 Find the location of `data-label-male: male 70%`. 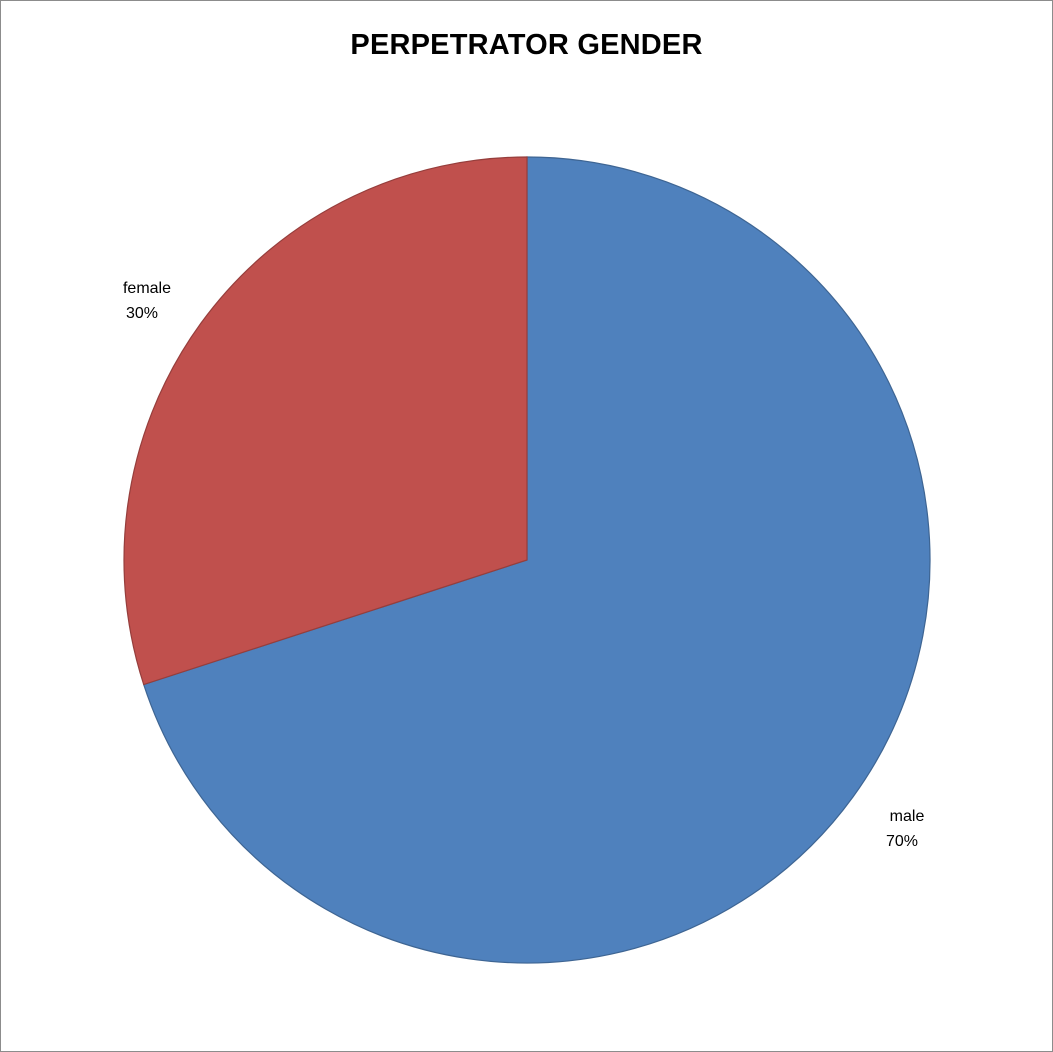

data-label-male: male 70% is located at coordinates (905, 829).